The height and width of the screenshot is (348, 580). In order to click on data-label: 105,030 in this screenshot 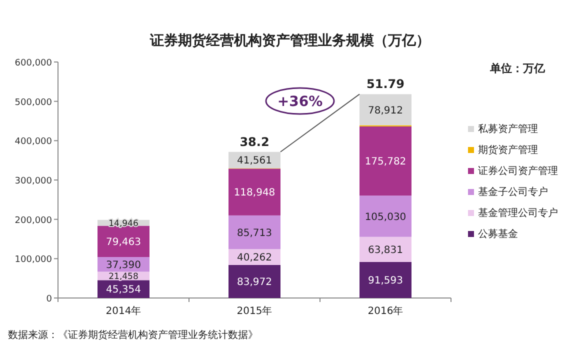, I will do `click(385, 217)`.